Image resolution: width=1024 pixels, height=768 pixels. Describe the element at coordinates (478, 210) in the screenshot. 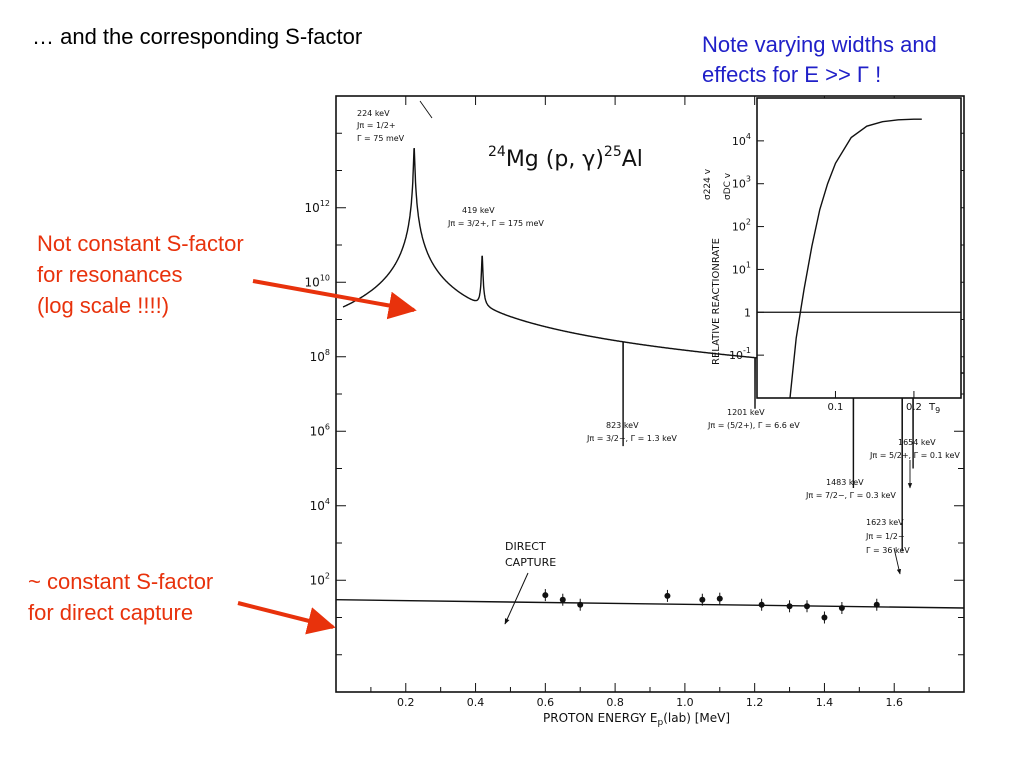

I see `resonance-label-419-energy: 419 keV` at that location.